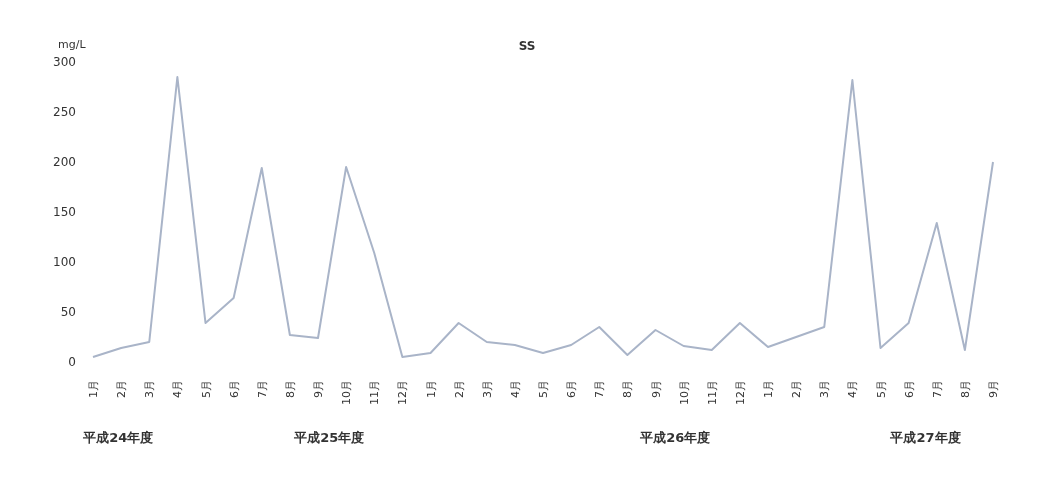 This screenshot has height=482, width=1042. Describe the element at coordinates (527, 46) in the screenshot. I see `title: SS` at that location.